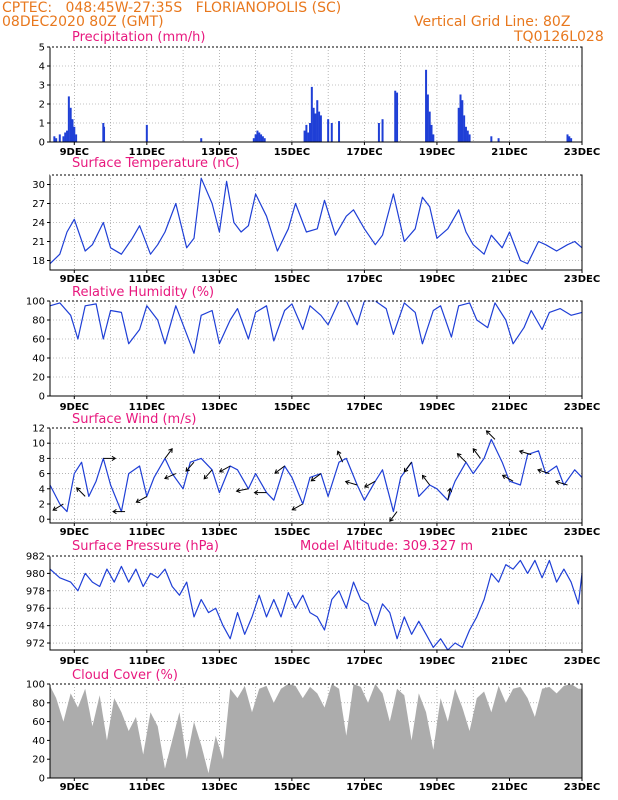 The image size is (618, 800). Describe the element at coordinates (147, 152) in the screenshot. I see `precip-xtick-label: 11DEC` at that location.